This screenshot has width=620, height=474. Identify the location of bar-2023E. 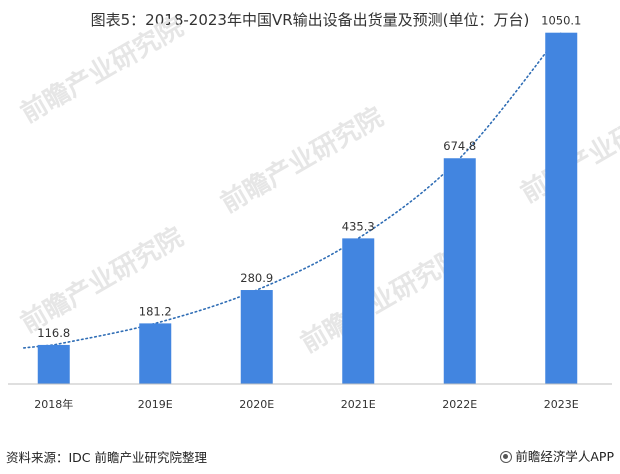
(561, 208).